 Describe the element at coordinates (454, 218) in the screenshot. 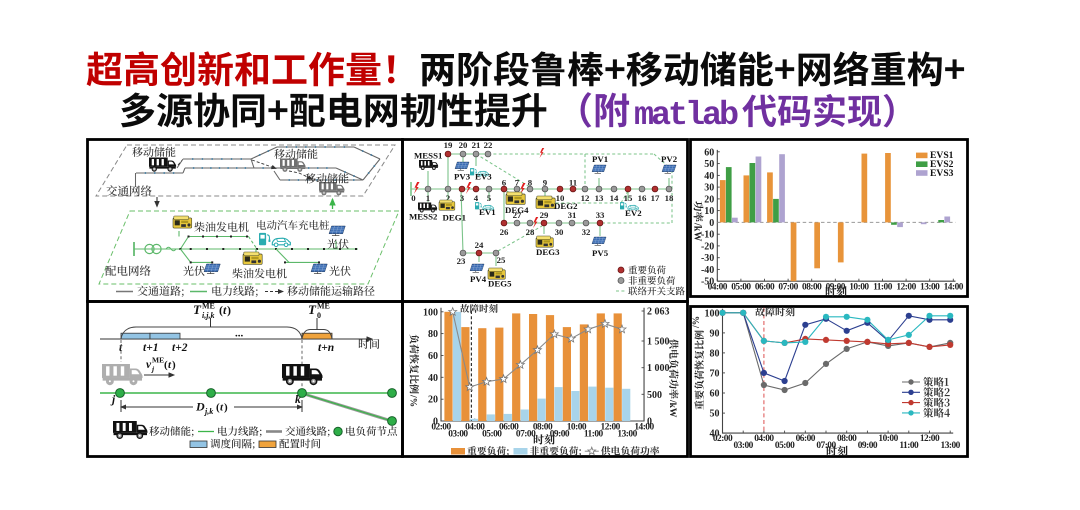

I see `svg-text: DEG1` at that location.